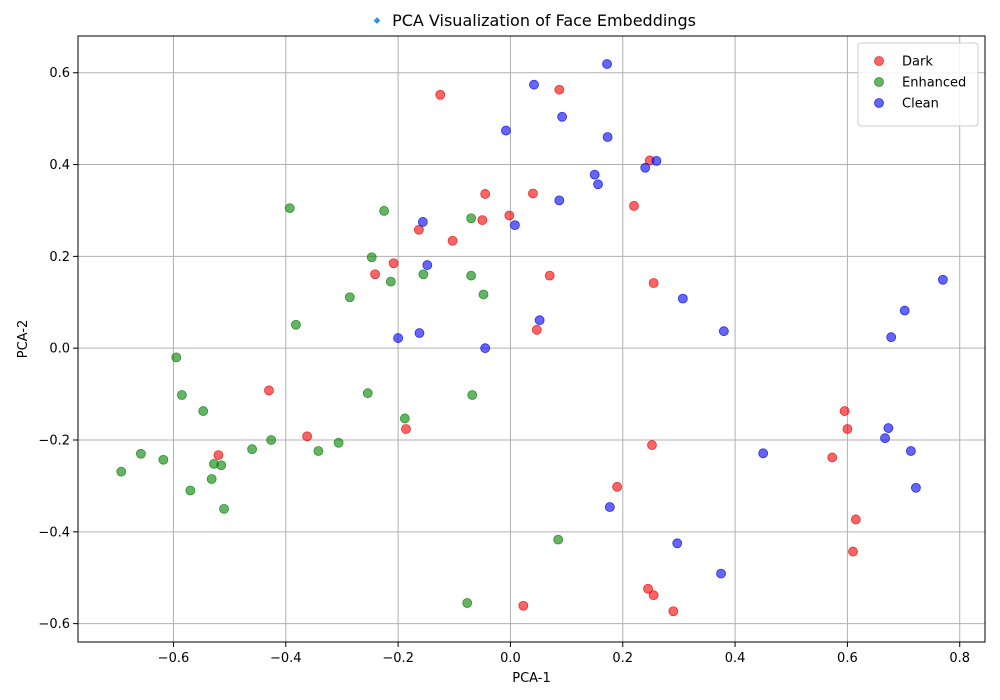 The height and width of the screenshot is (700, 1000). What do you see at coordinates (920, 104) in the screenshot?
I see `legend-label-clean: Clean` at bounding box center [920, 104].